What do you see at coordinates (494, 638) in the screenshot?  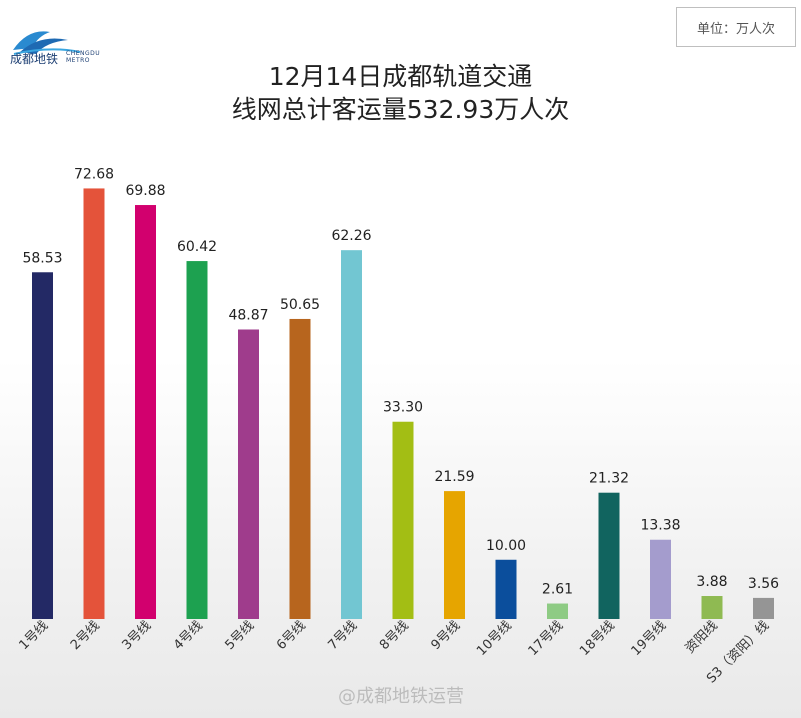 I see `category-label-10: 10号线` at bounding box center [494, 638].